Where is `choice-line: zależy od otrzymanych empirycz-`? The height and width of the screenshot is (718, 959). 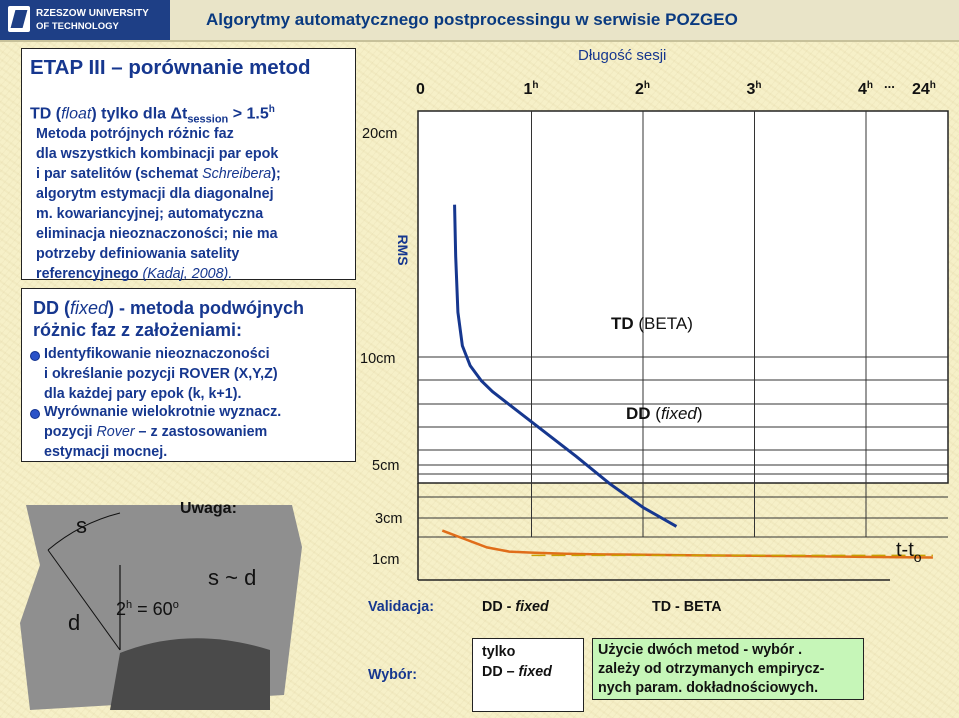
choice-line: zależy od otrzymanych empirycz- is located at coordinates (711, 669).